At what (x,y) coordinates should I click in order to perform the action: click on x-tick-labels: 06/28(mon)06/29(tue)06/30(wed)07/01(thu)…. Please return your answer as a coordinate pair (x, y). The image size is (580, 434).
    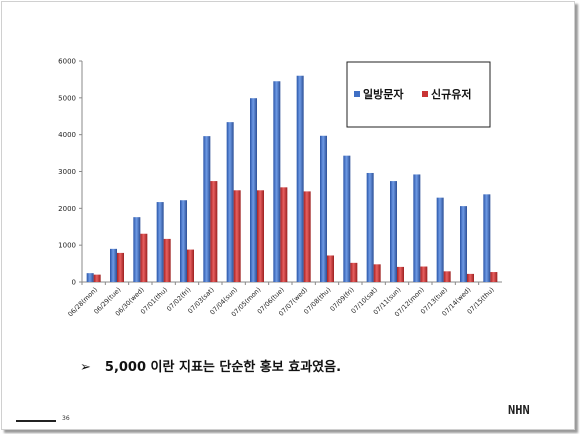
    Looking at the image, I should click on (280, 302).